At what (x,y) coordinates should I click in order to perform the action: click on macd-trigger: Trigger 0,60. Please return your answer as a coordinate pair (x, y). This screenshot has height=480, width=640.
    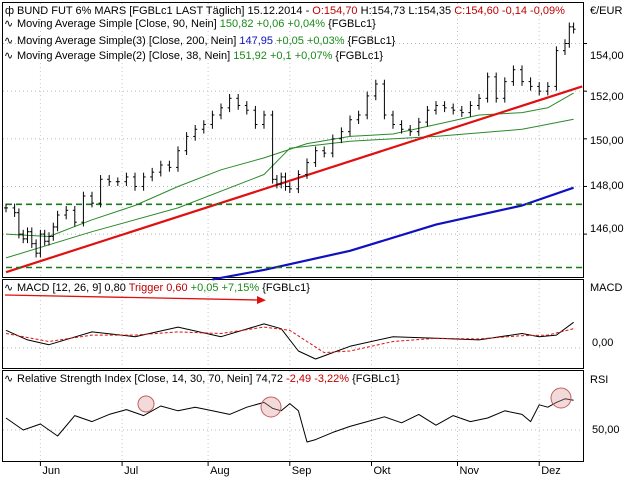
    Looking at the image, I should click on (158, 288).